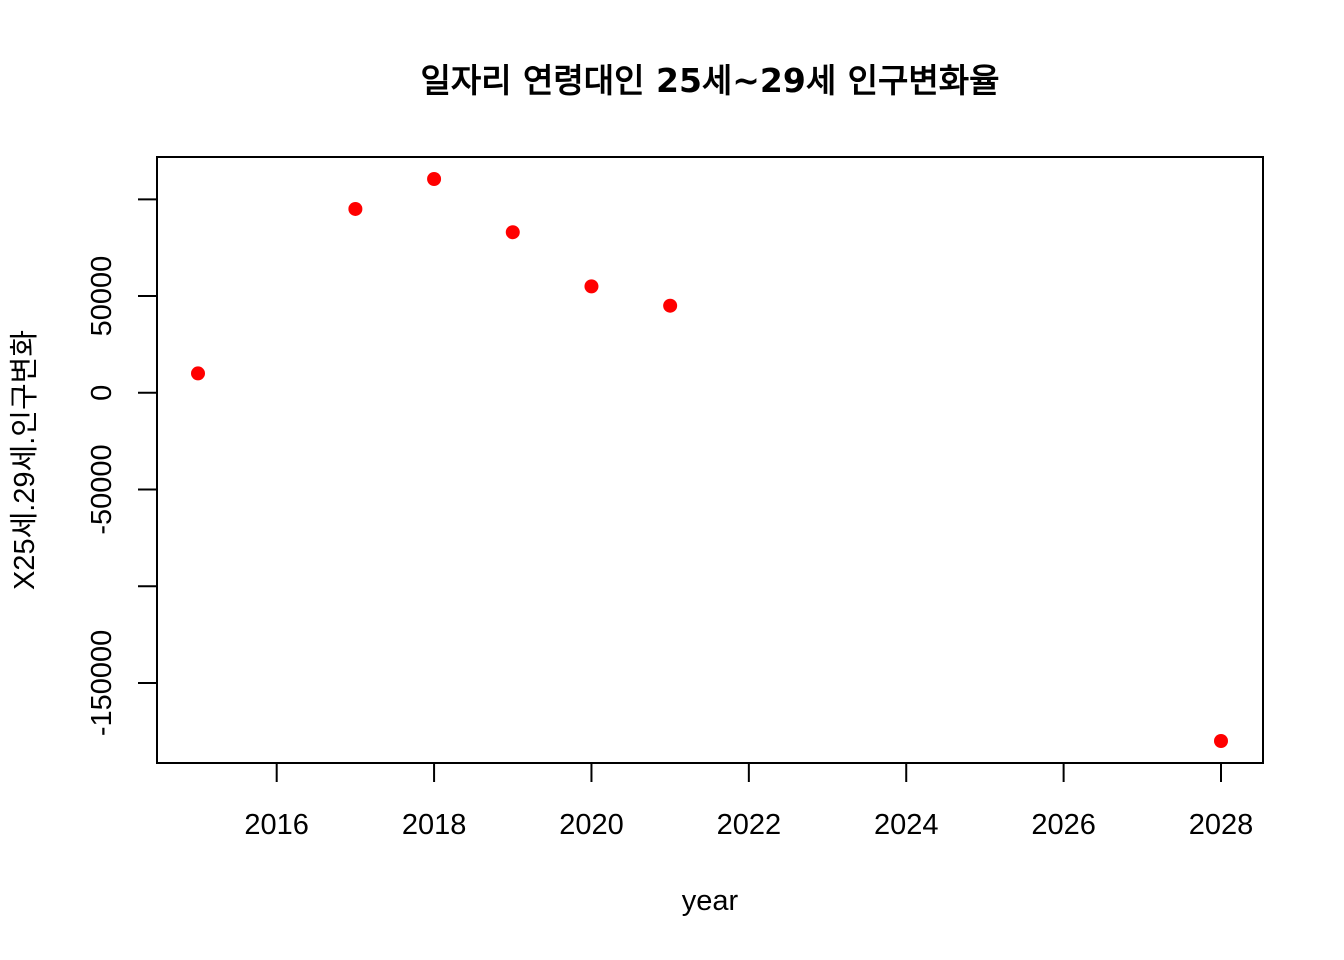 This screenshot has height=960, width=1344. Describe the element at coordinates (102, 296) in the screenshot. I see `y-tick-label: 50000` at that location.